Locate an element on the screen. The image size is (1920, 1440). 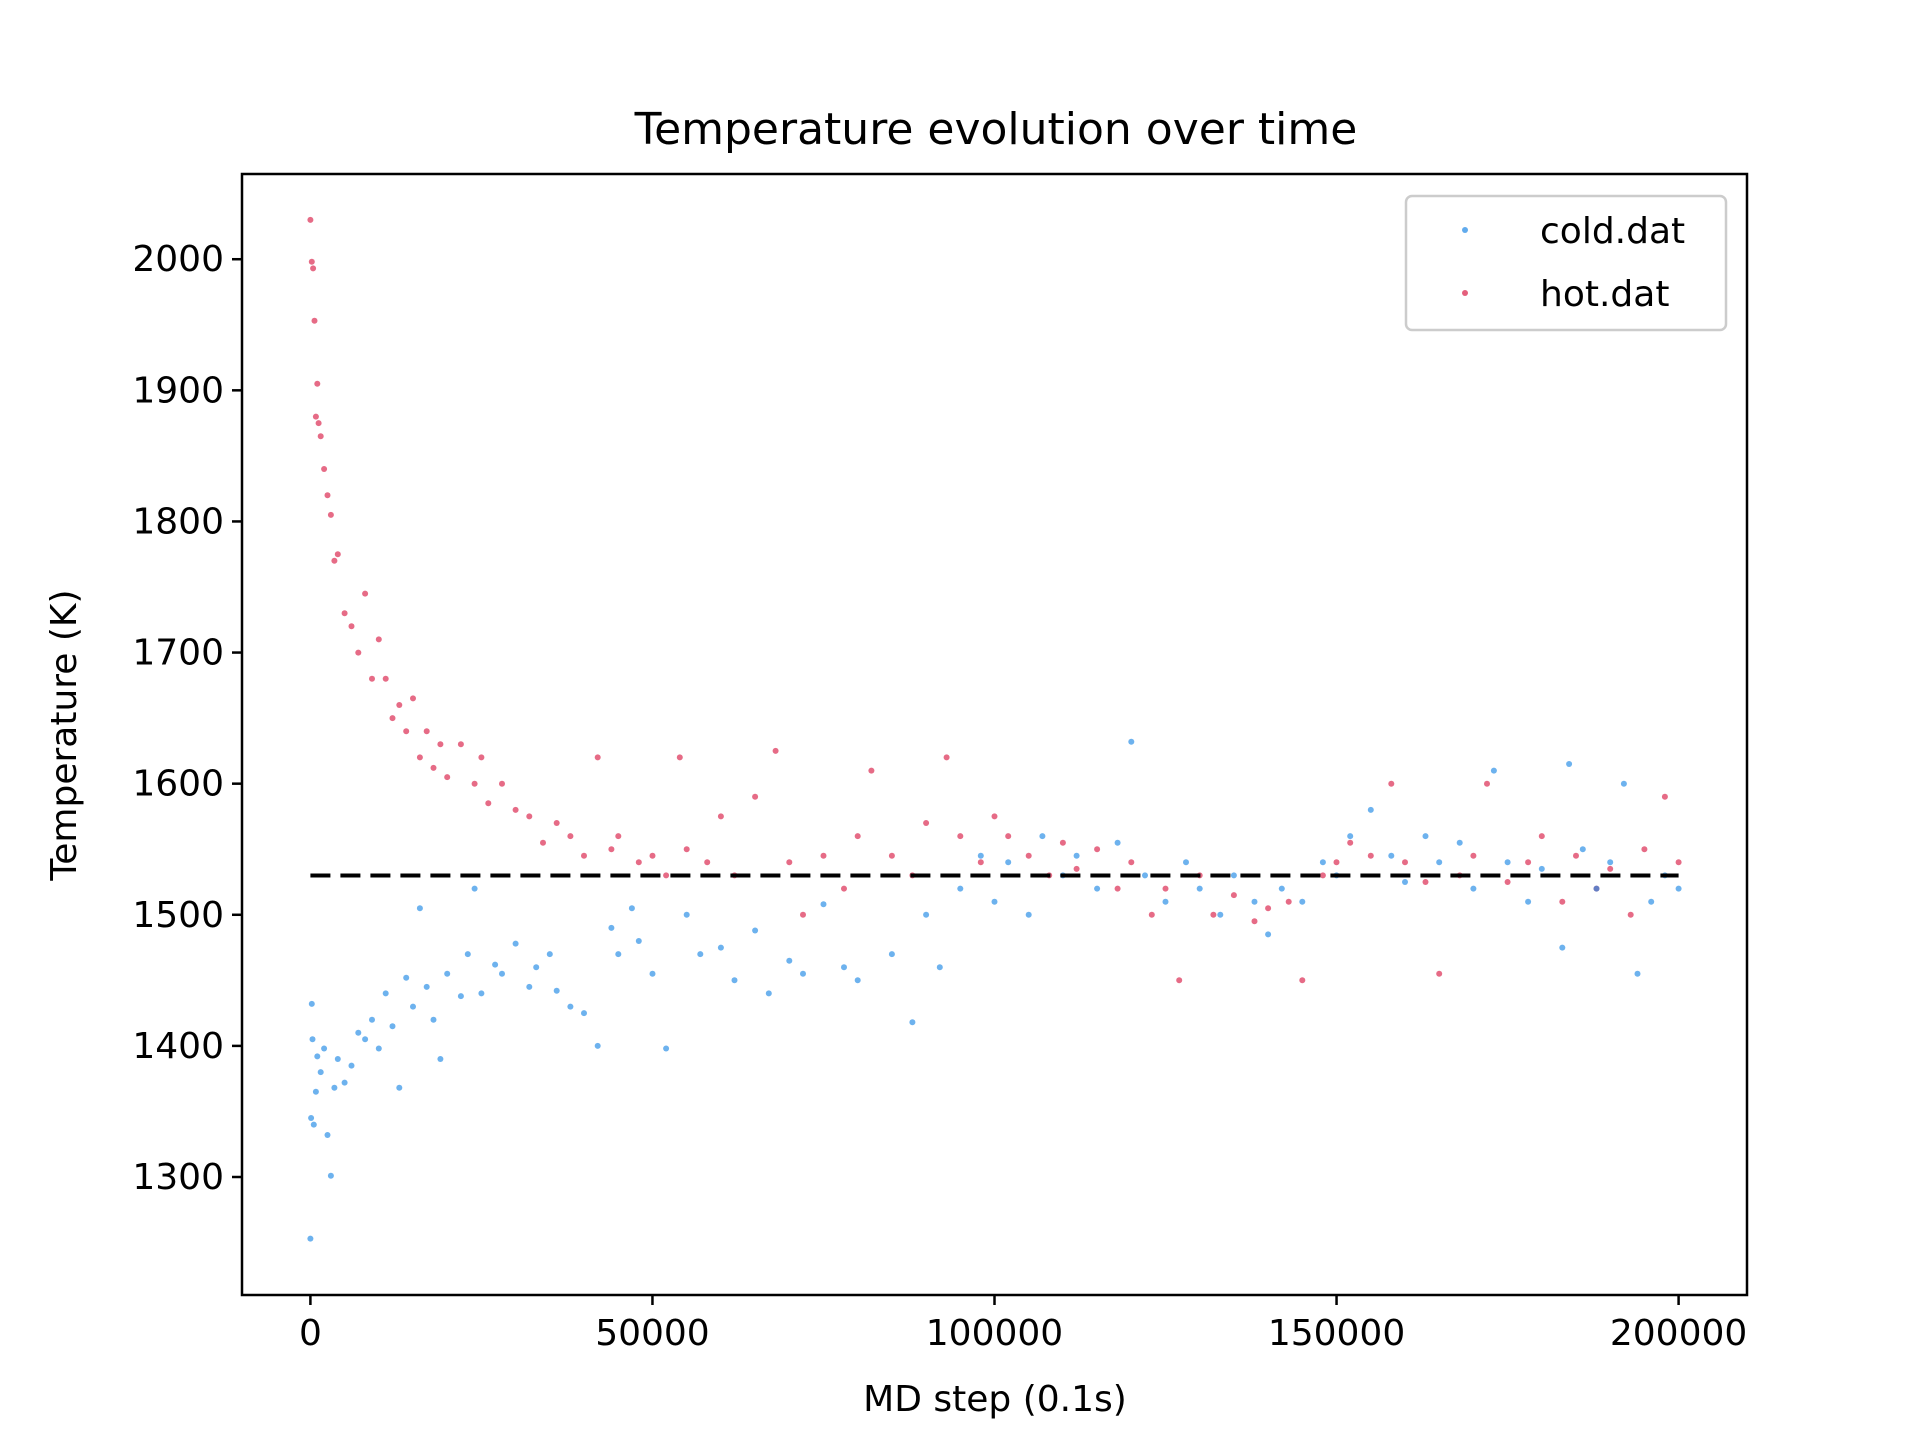
y-tick-label: 1900 is located at coordinates (178, 390).